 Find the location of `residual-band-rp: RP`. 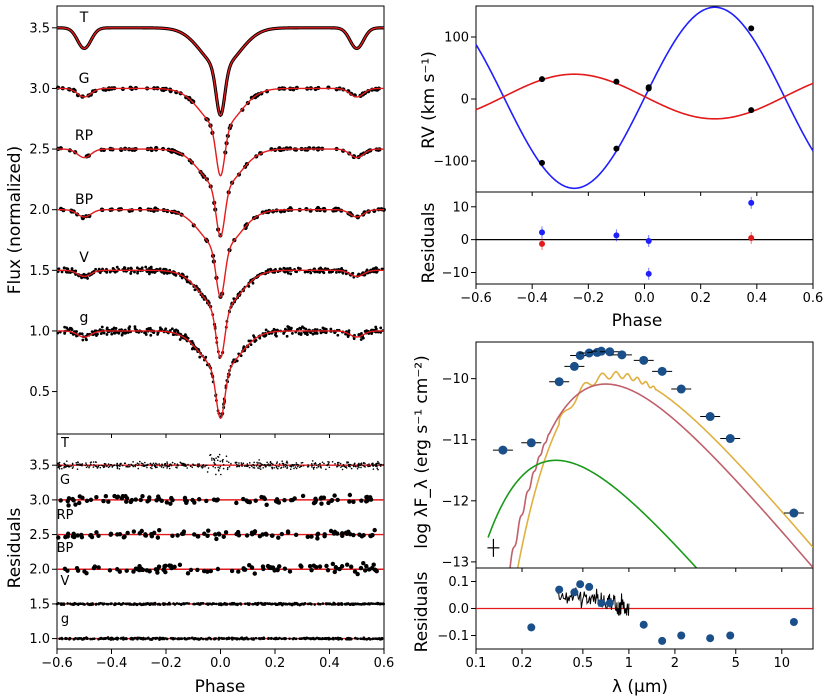

residual-band-rp: RP is located at coordinates (220, 525).